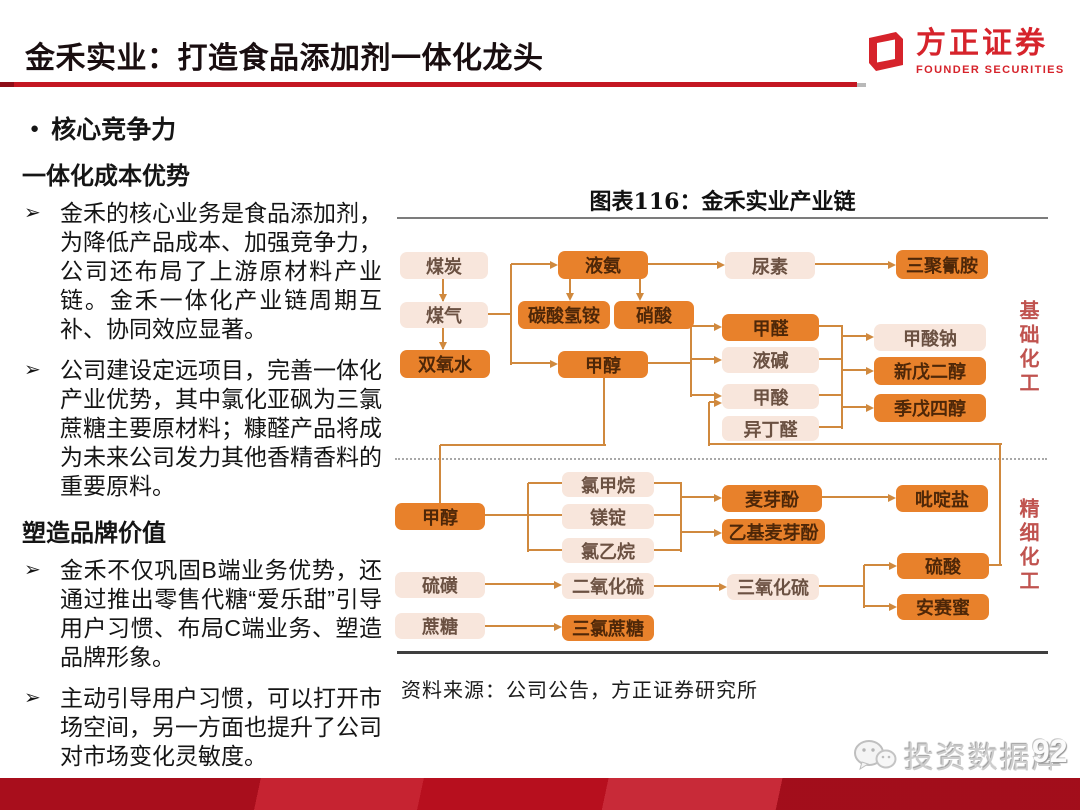 This screenshot has width=1080, height=810. Describe the element at coordinates (773, 587) in the screenshot. I see `chain-node-sulfur-trioxide: 三氧化硫` at that location.